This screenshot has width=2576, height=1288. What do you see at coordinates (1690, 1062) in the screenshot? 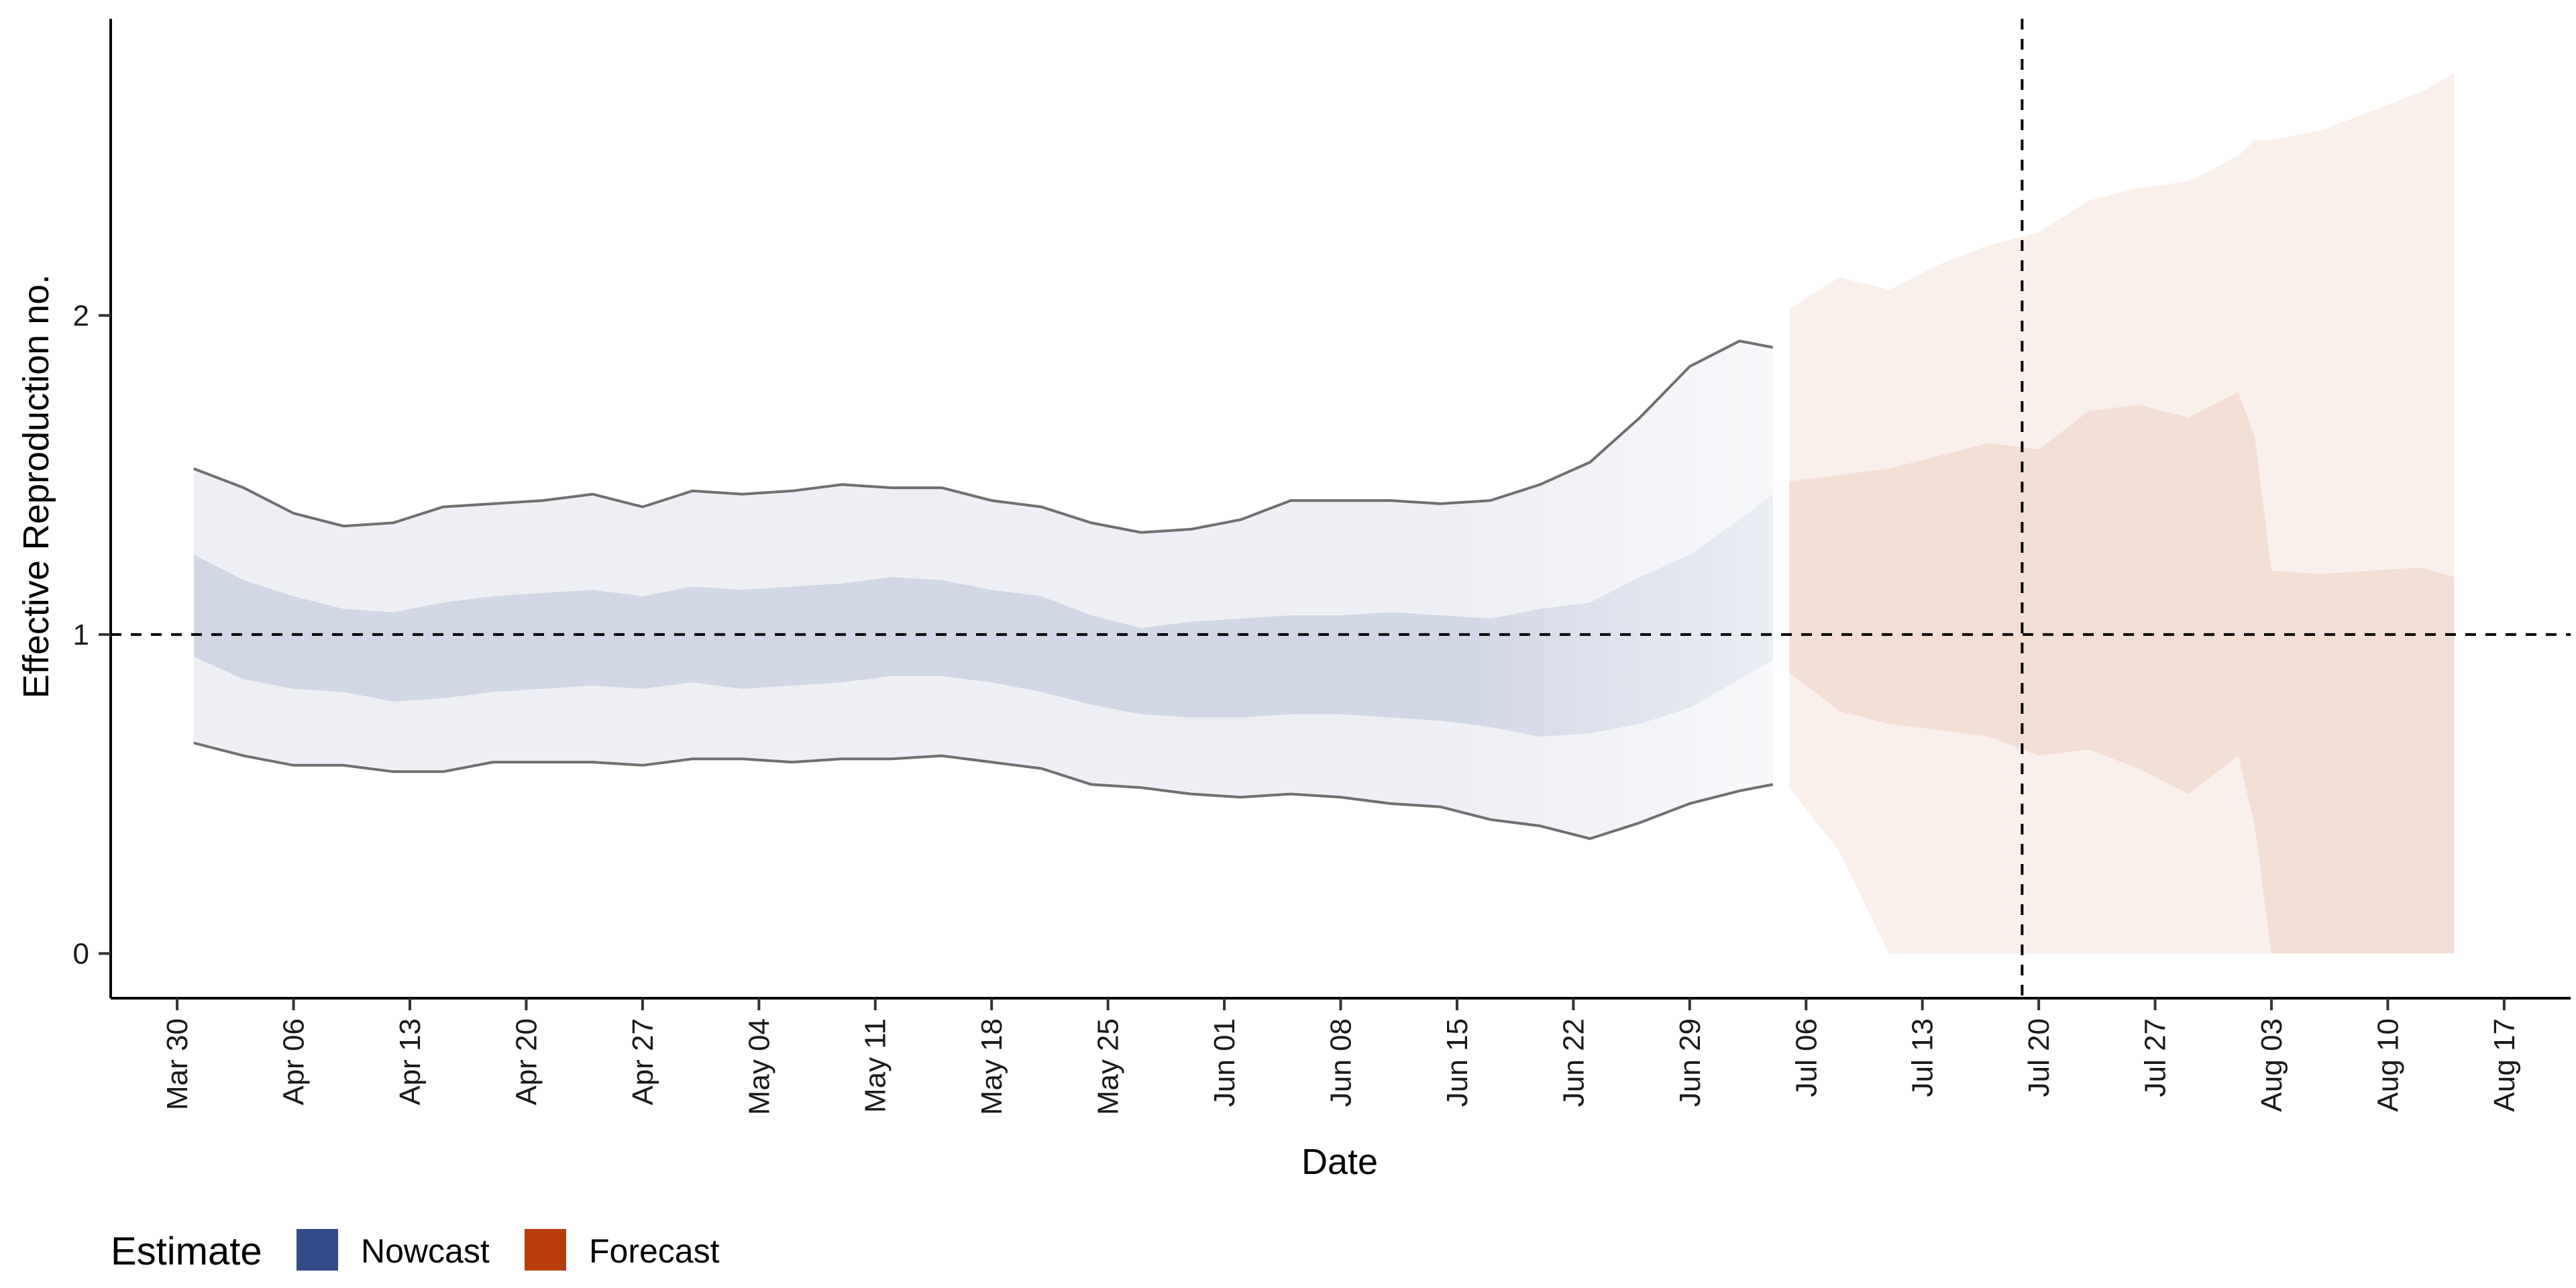
I see `x-tick-label: Jun 29` at bounding box center [1690, 1062].